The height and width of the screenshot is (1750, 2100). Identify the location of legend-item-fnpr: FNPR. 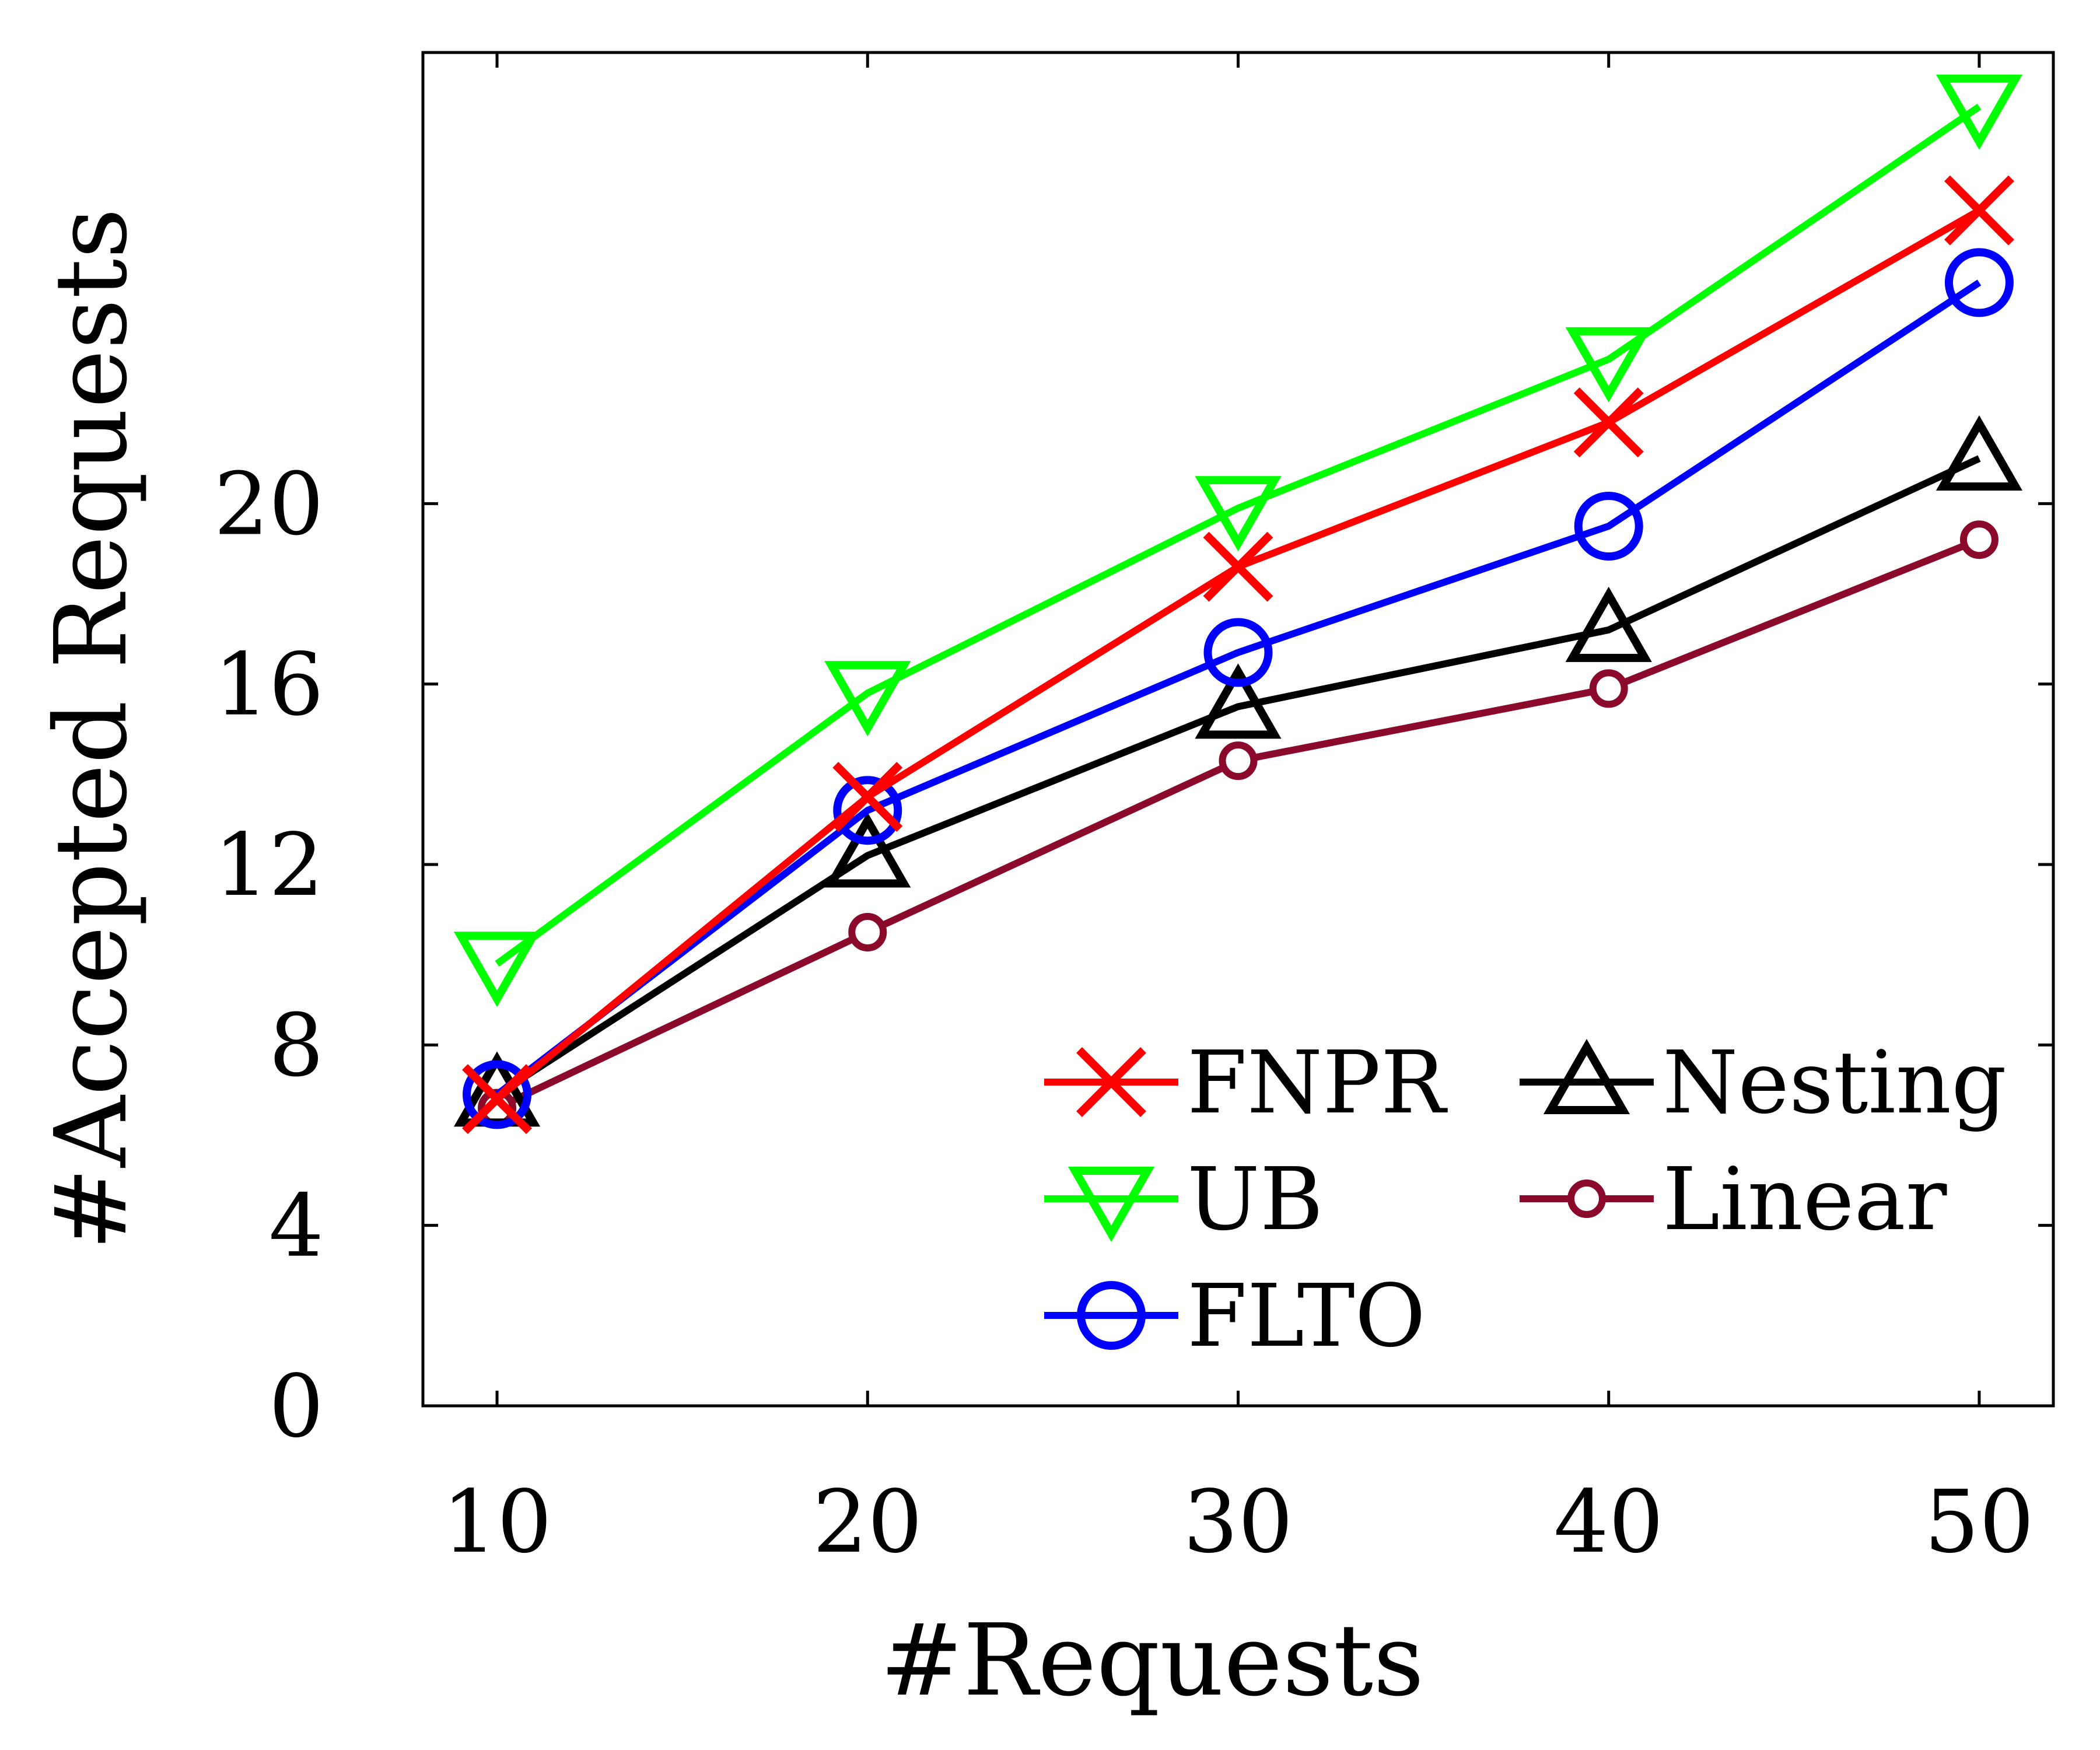
(1246, 1082).